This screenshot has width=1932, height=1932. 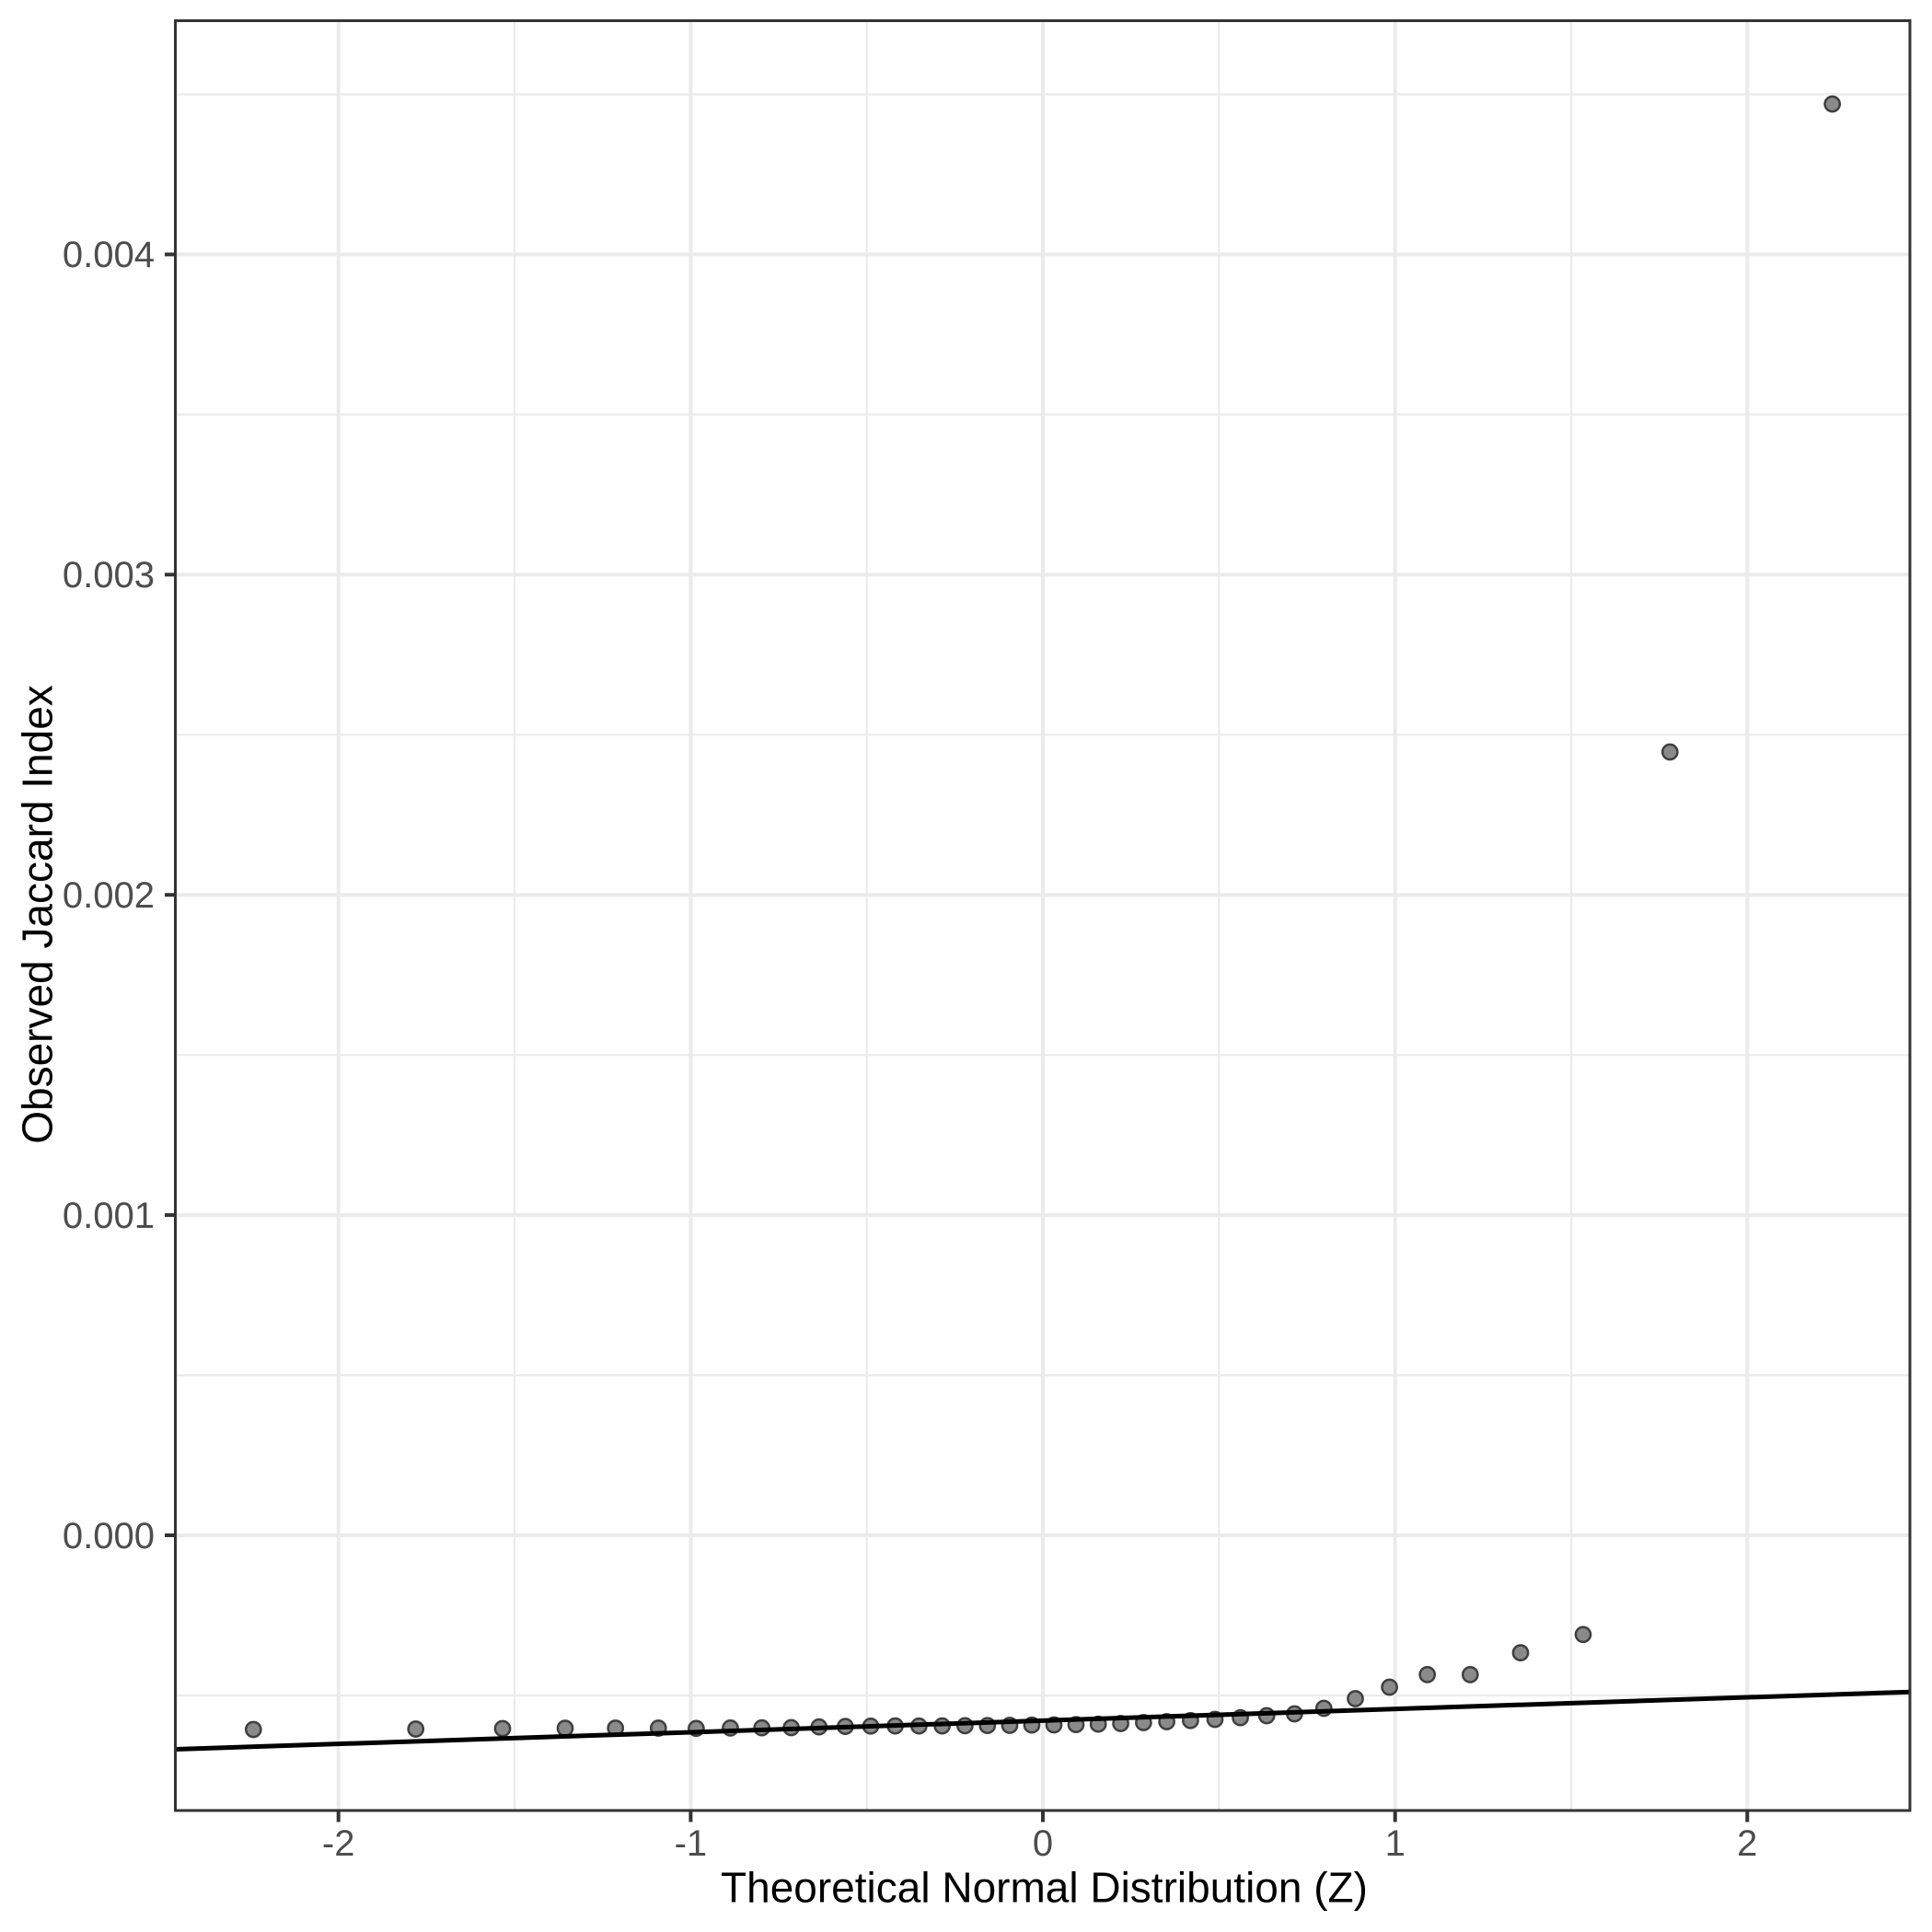 What do you see at coordinates (109, 896) in the screenshot?
I see `svg-text: 0.002` at bounding box center [109, 896].